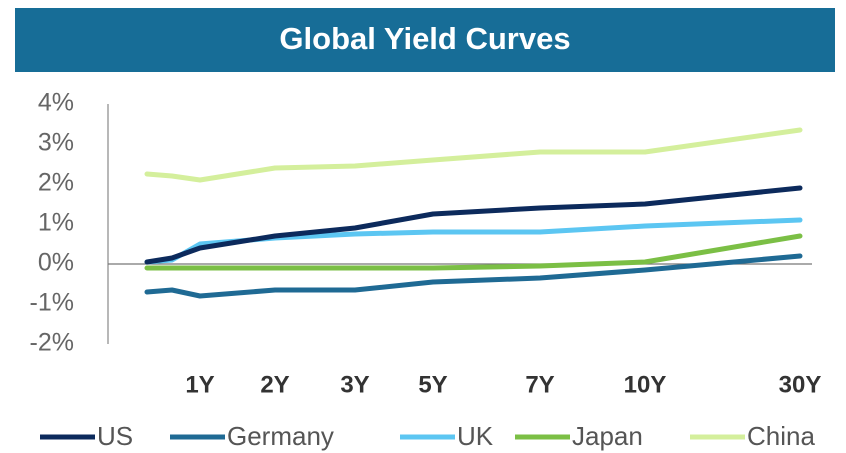 Image resolution: width=846 pixels, height=453 pixels. Describe the element at coordinates (52, 343) in the screenshot. I see `y-tick-label: -2%` at that location.